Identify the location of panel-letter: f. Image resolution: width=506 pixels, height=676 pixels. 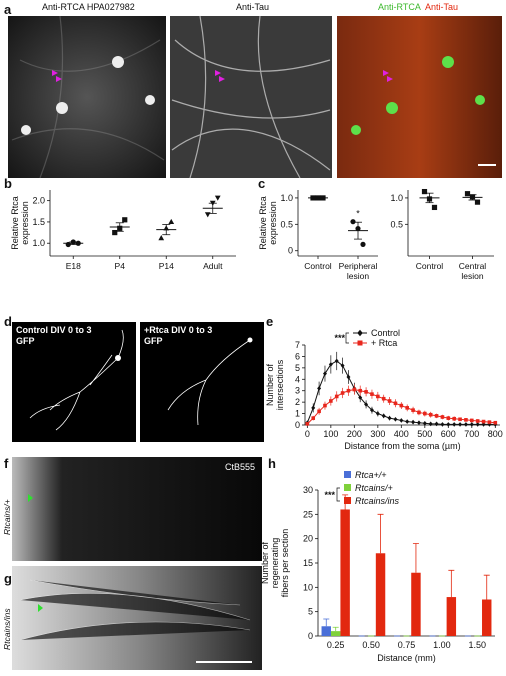
(6, 463).